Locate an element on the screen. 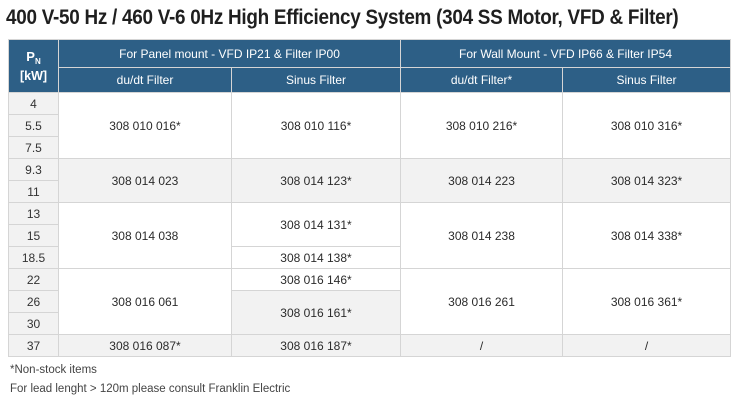 This screenshot has width=734, height=412. panel-sinus-code: 308 014 138* is located at coordinates (316, 257).